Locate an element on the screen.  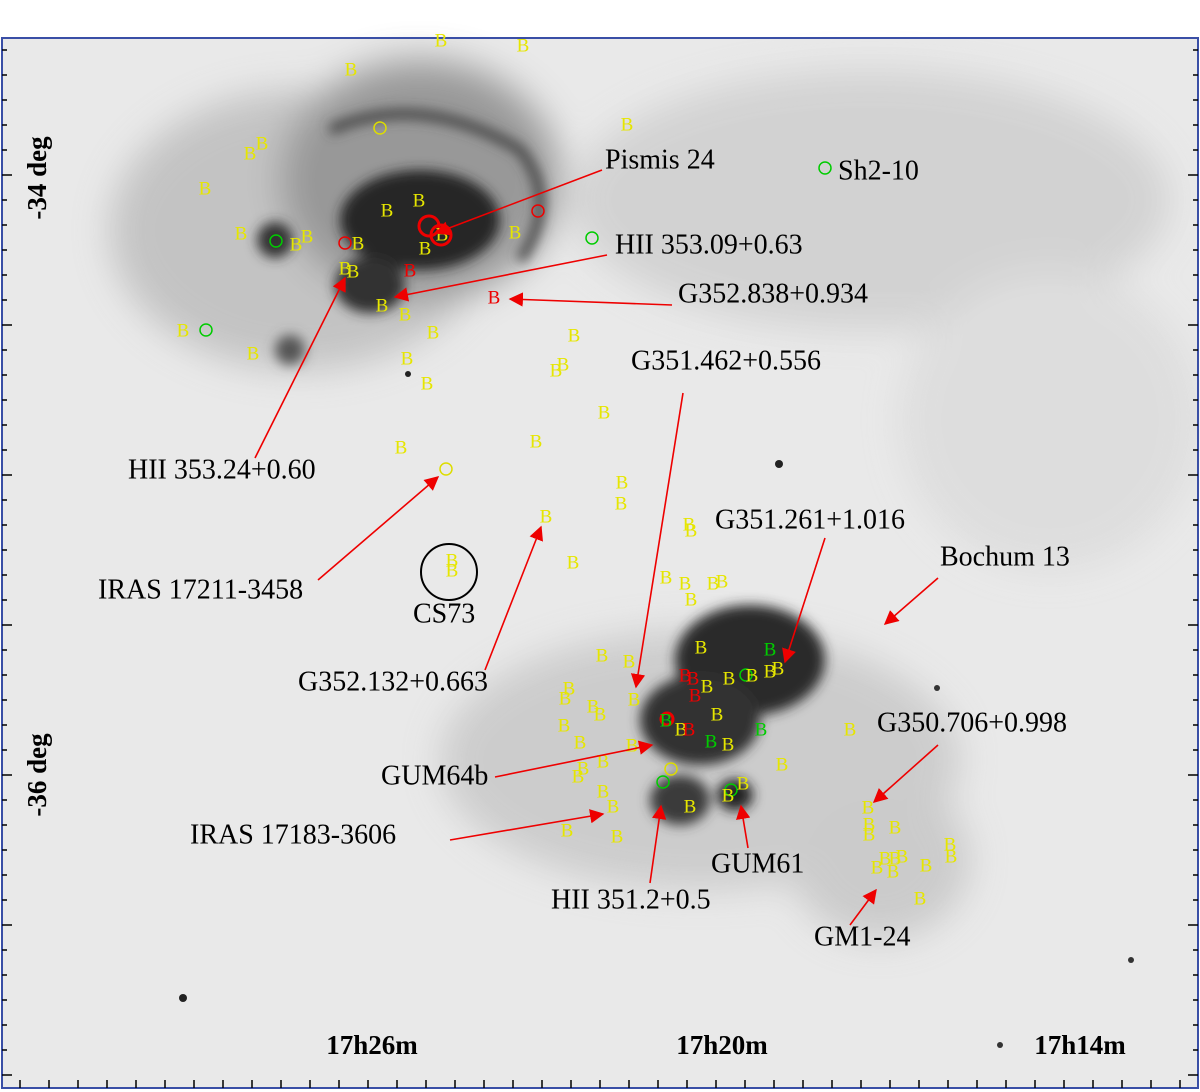
annotation-label: CS73 is located at coordinates (444, 613).